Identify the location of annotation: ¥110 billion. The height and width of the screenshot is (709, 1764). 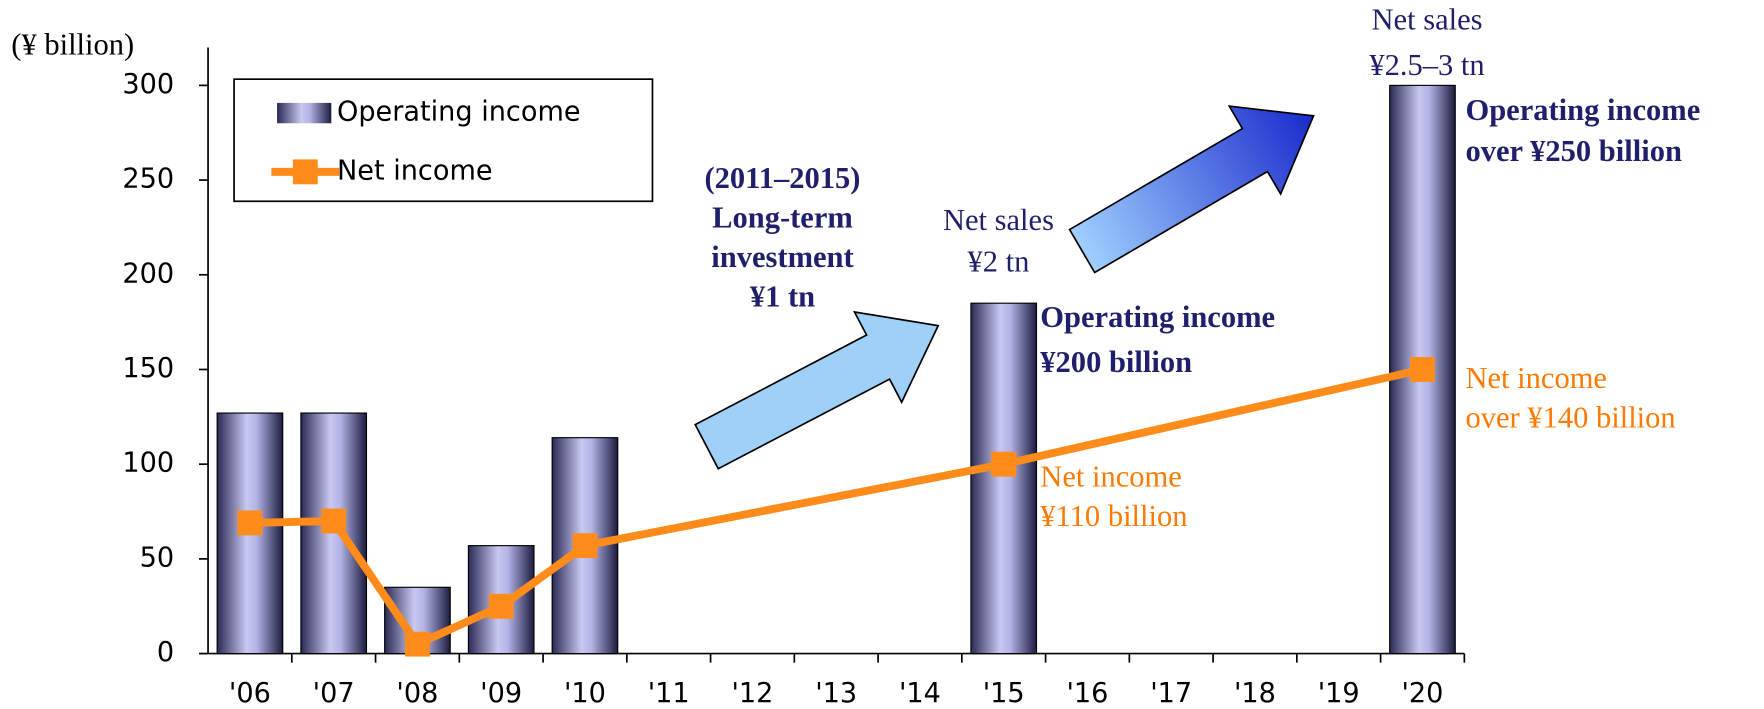
(1113, 516).